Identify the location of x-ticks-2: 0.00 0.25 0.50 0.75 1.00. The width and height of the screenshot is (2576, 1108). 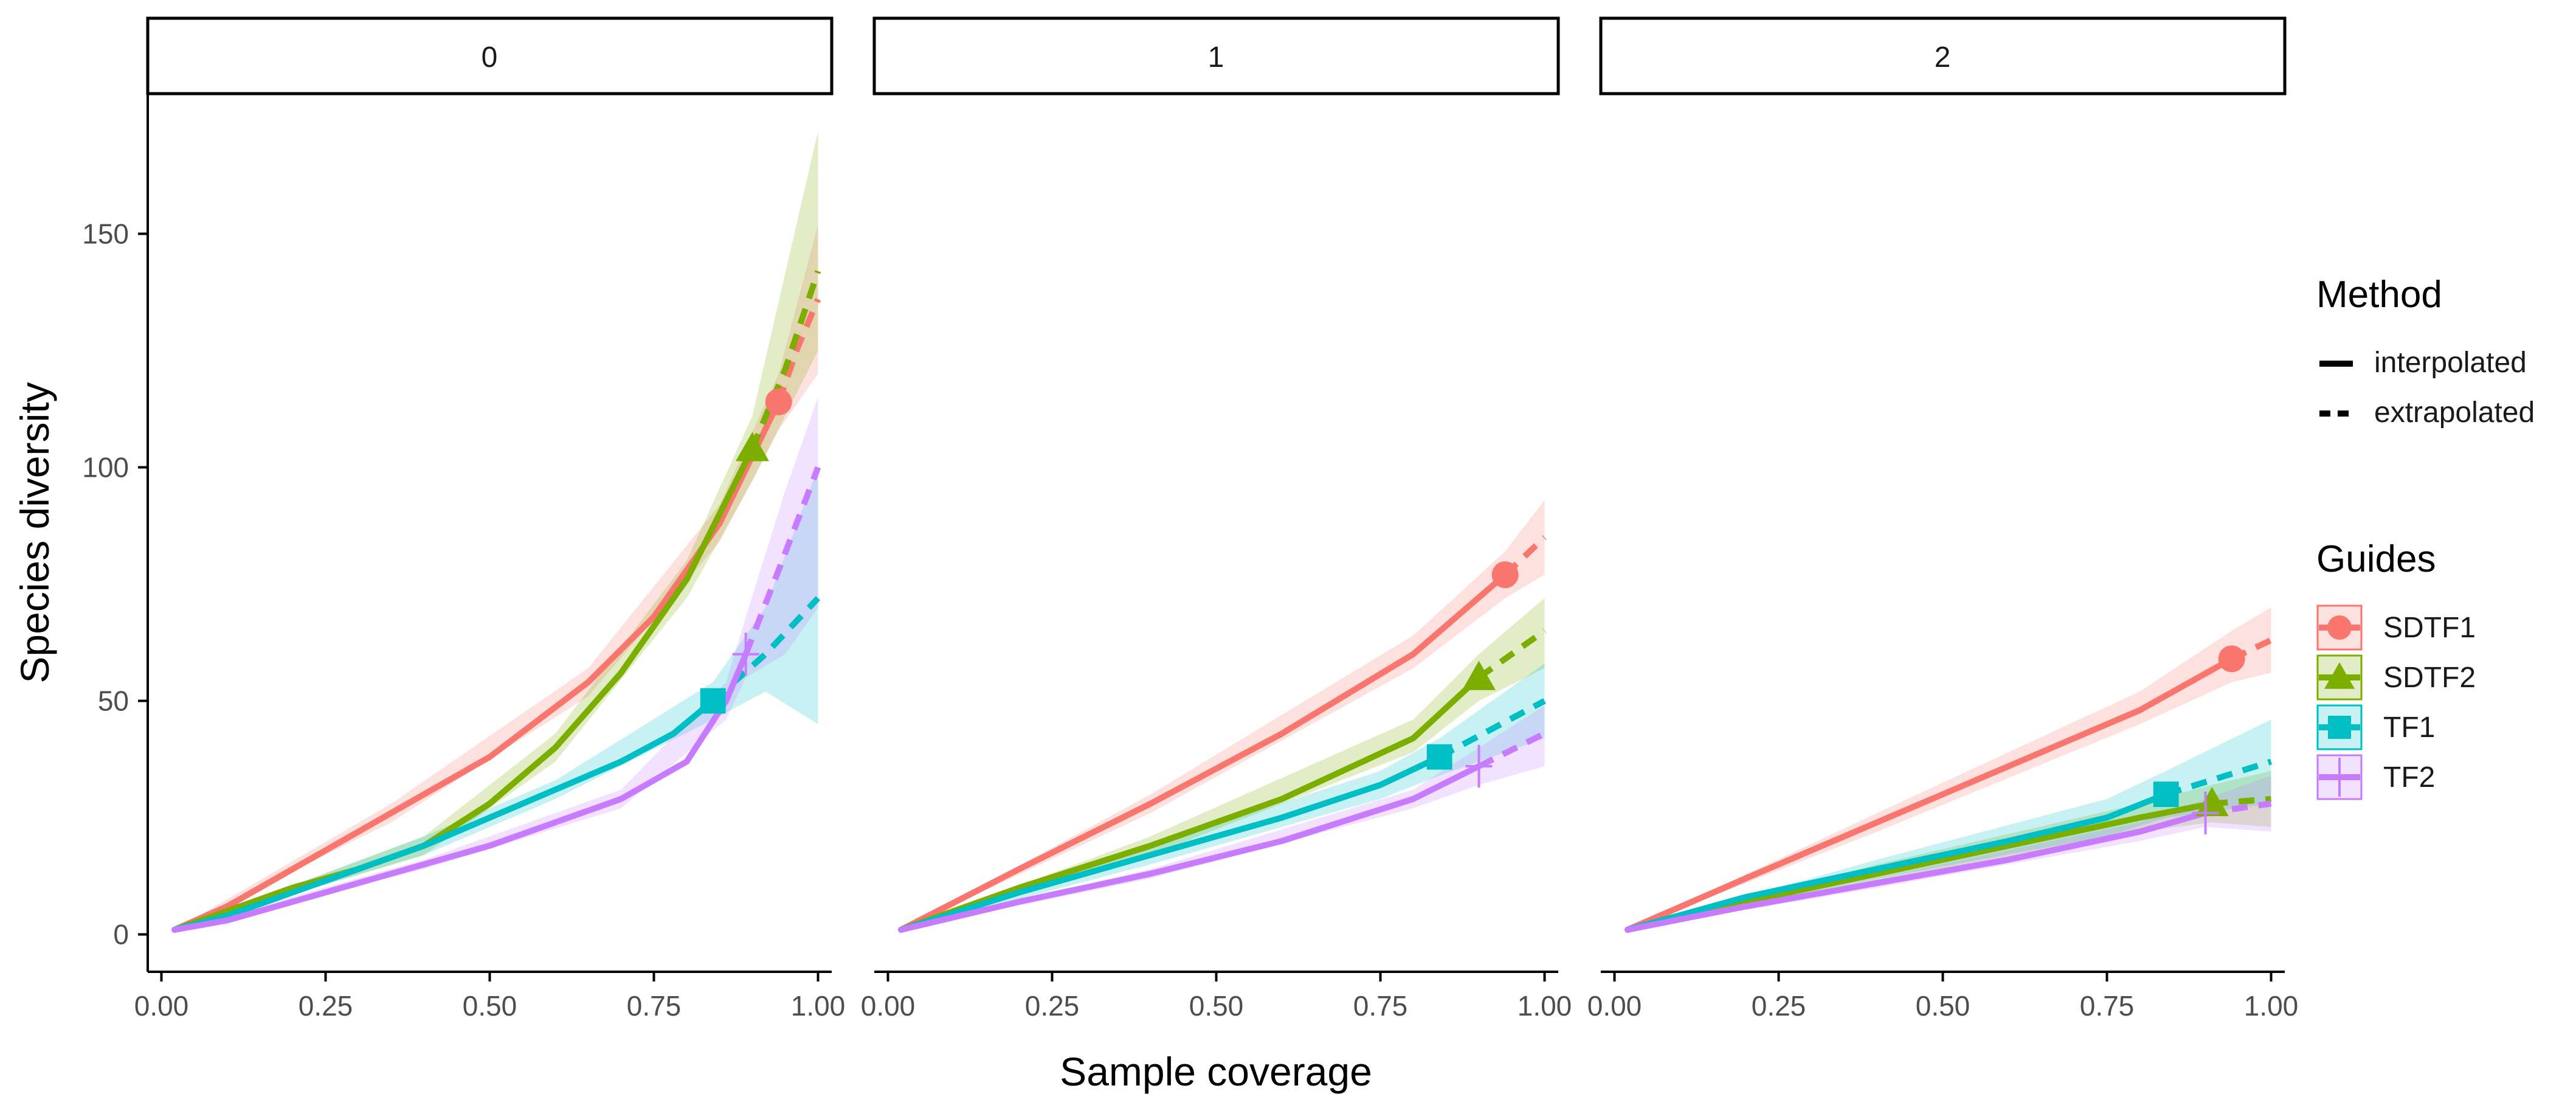
(1943, 997).